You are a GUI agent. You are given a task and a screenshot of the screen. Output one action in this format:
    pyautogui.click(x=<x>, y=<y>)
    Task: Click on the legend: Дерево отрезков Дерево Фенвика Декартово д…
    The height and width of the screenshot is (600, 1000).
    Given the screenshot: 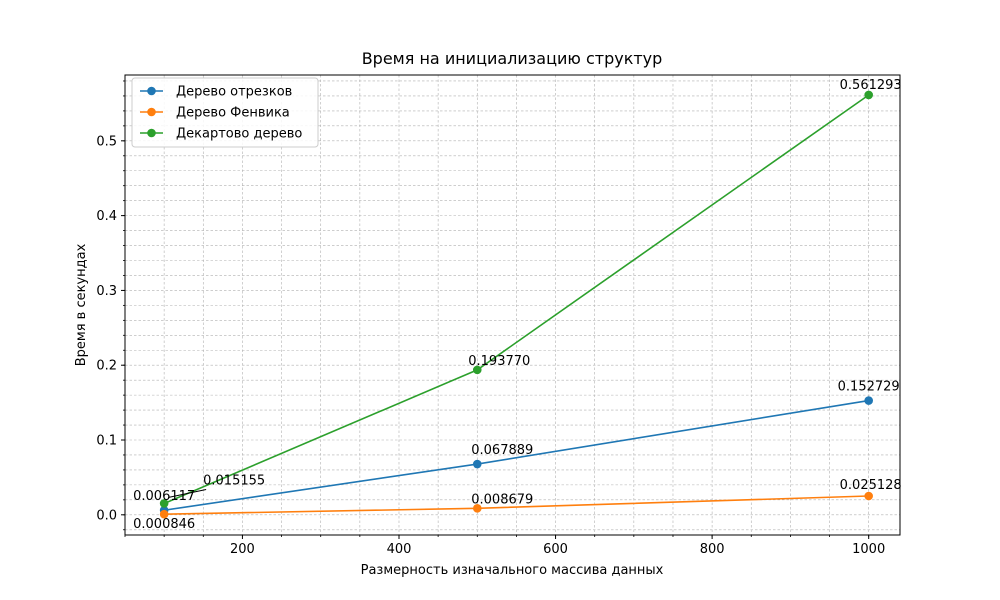 What is the action you would take?
    pyautogui.click(x=225, y=112)
    